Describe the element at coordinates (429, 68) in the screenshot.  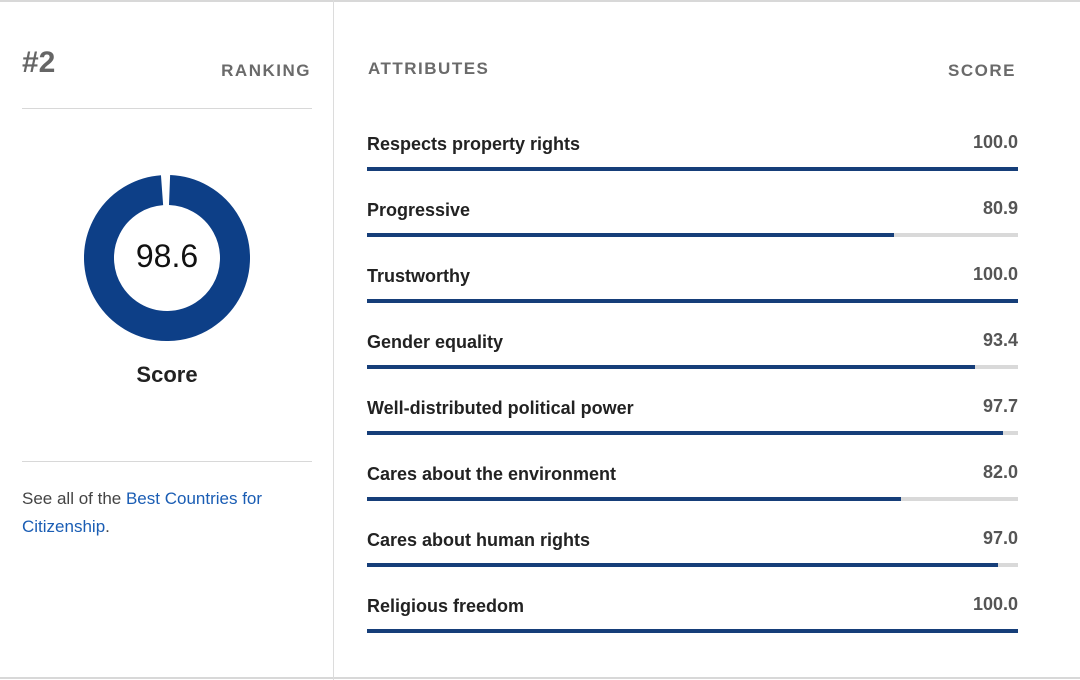
I see `attributes-header: ATTRIBUTES` at that location.